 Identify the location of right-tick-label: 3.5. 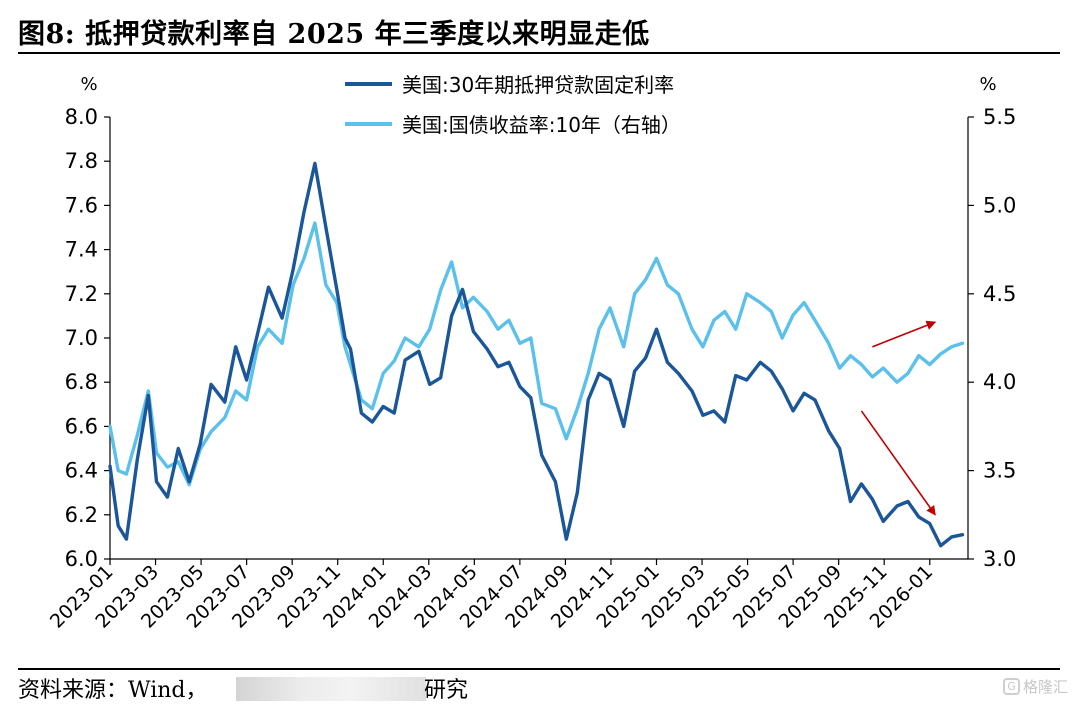
(999, 471).